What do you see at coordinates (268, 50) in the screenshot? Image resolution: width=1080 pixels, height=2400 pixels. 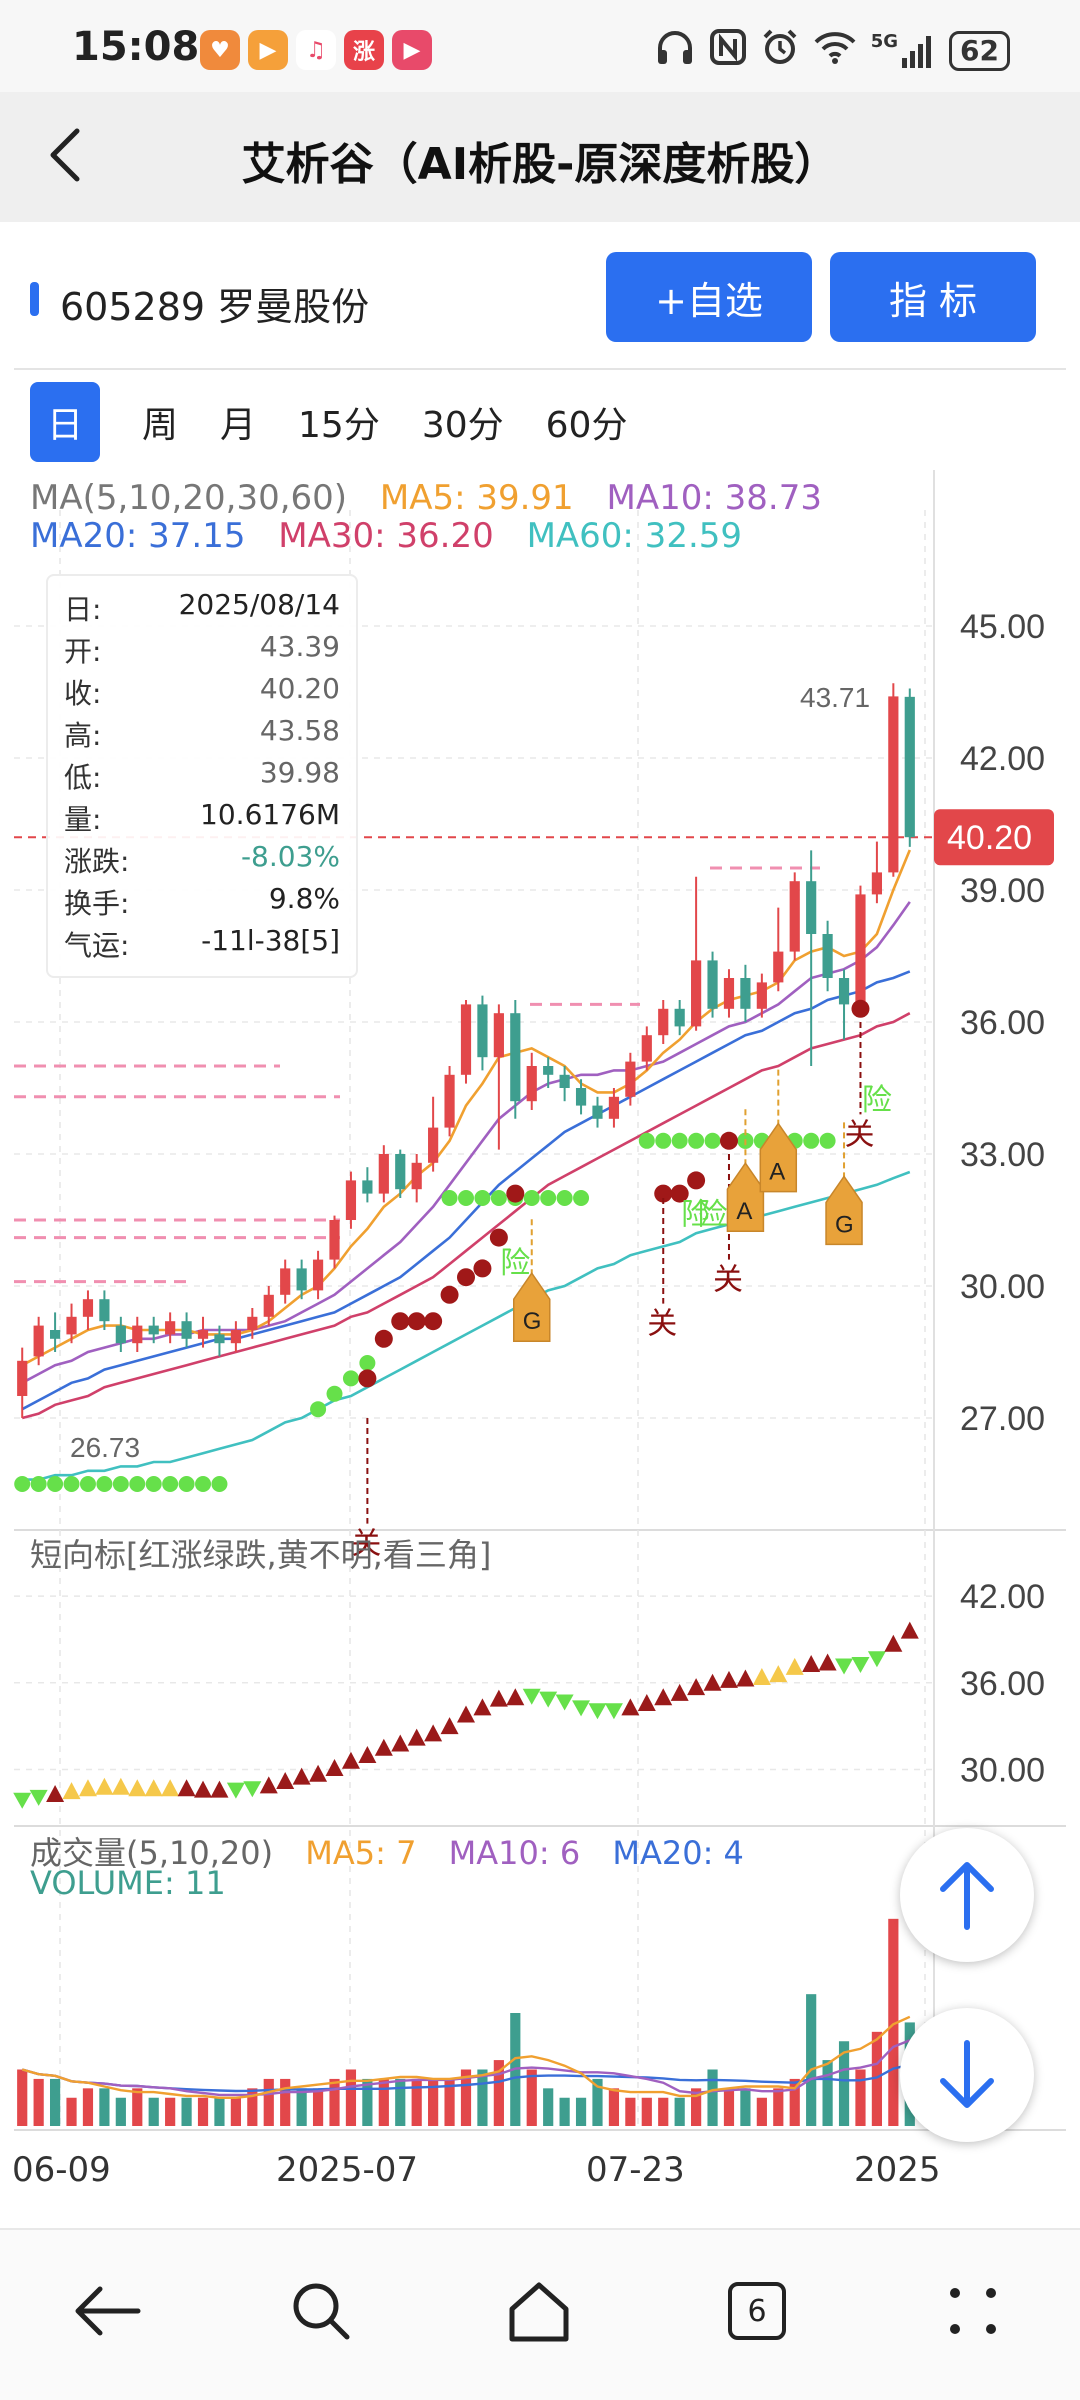 I see `app-icon-2: ▶` at bounding box center [268, 50].